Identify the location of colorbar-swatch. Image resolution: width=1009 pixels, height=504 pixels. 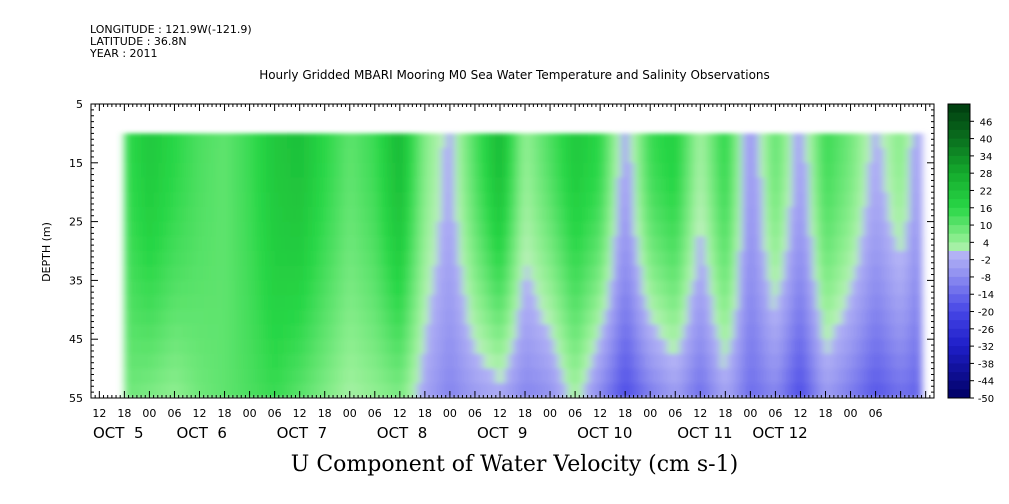
(959, 238).